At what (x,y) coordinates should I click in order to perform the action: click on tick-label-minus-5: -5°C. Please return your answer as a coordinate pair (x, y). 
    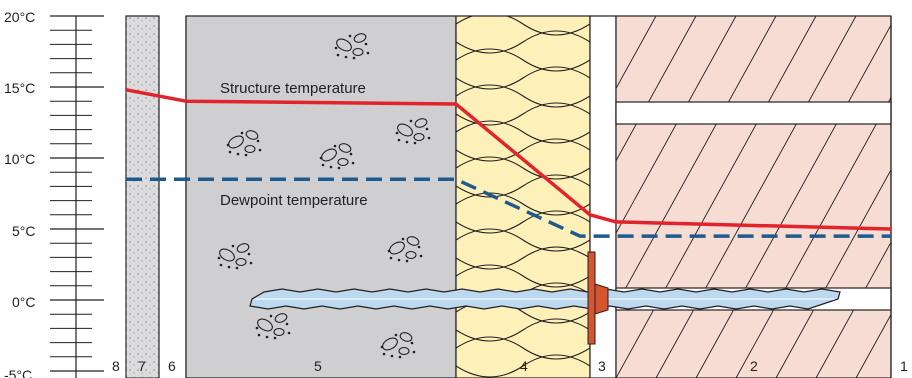
    Looking at the image, I should click on (18, 372).